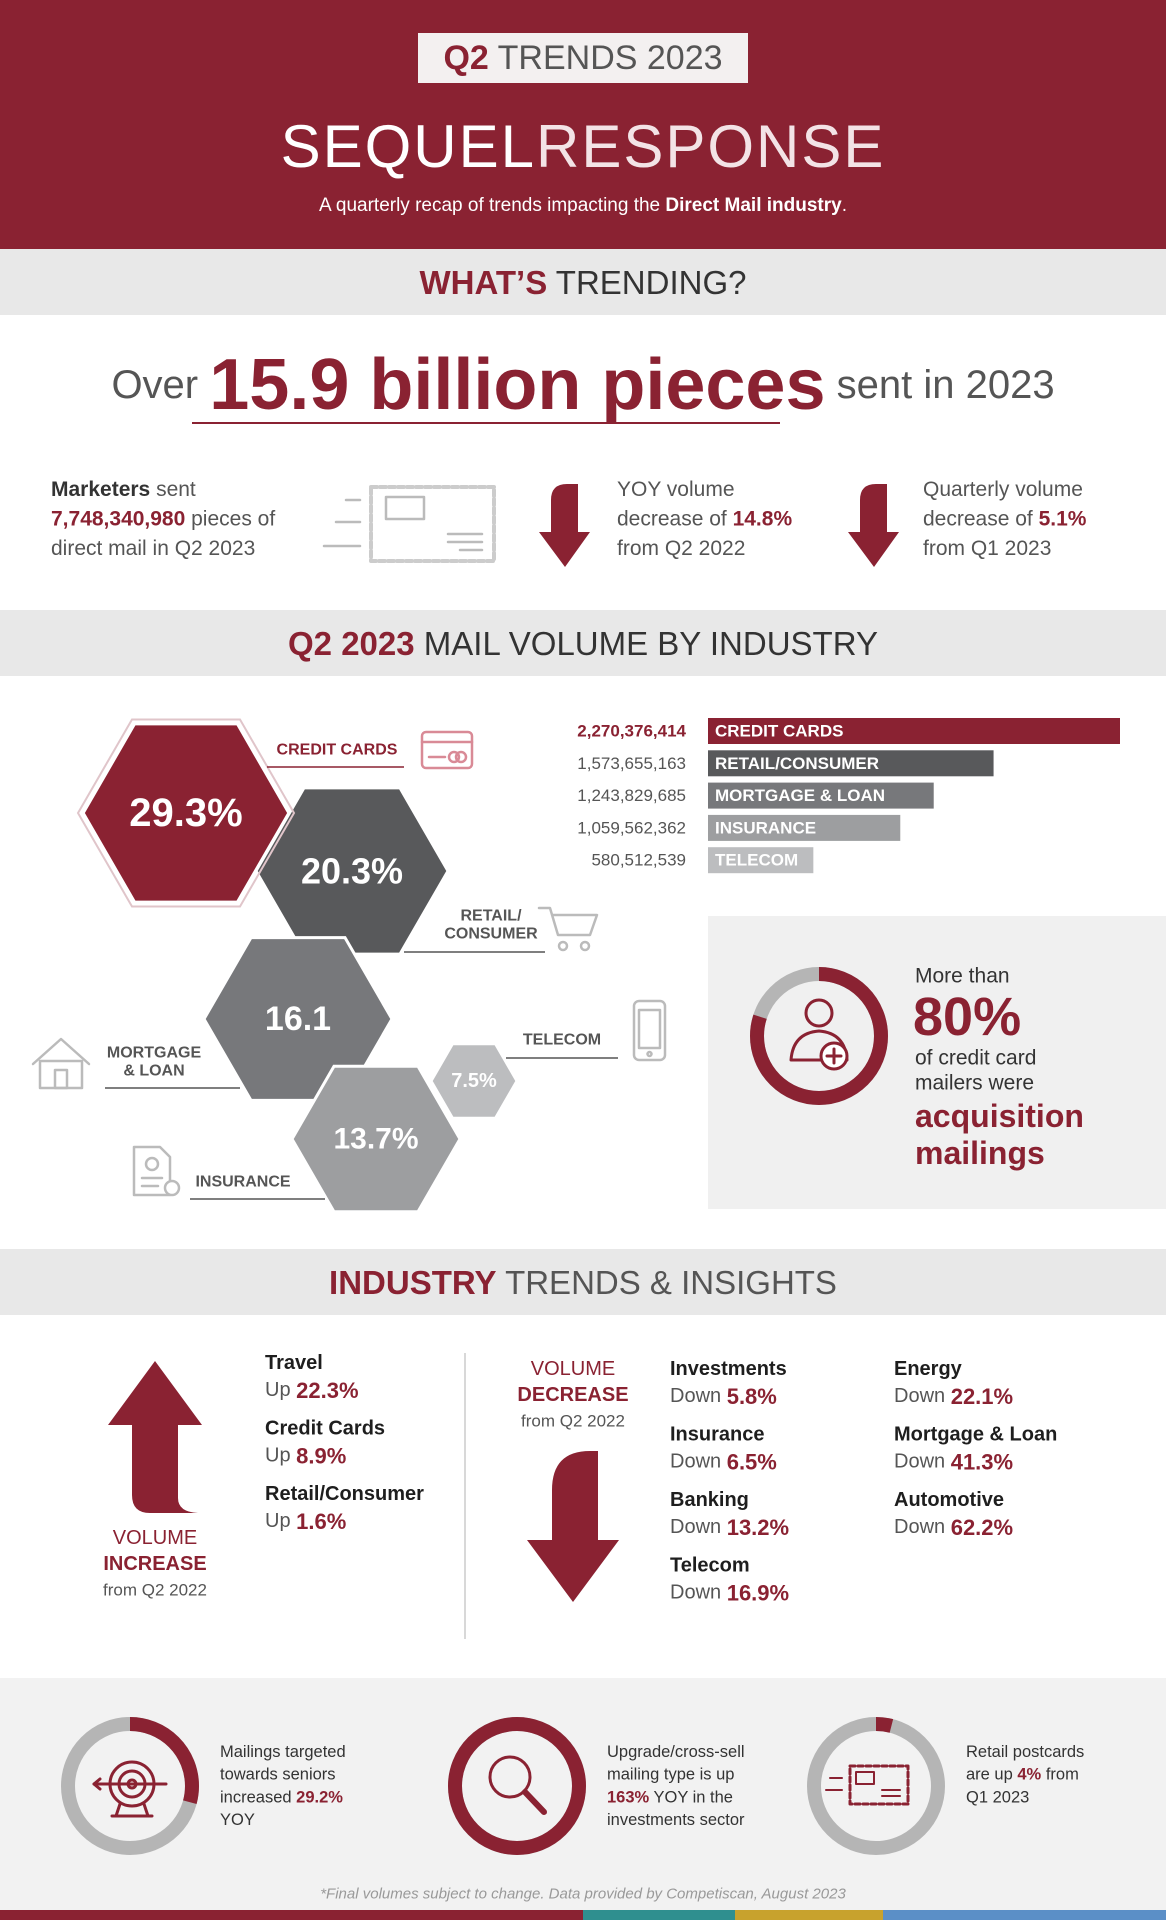 The height and width of the screenshot is (1925, 1166). What do you see at coordinates (1003, 489) in the screenshot?
I see `stat-text: Quarterly volume` at bounding box center [1003, 489].